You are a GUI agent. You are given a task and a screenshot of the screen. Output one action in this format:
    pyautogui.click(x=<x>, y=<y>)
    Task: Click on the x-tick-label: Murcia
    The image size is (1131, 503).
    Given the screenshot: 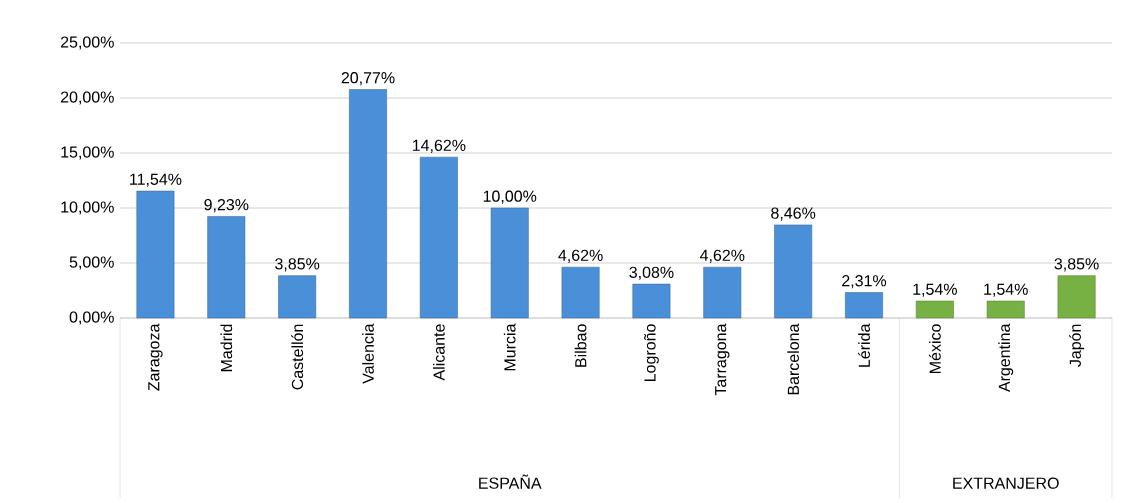 What is the action you would take?
    pyautogui.click(x=509, y=347)
    